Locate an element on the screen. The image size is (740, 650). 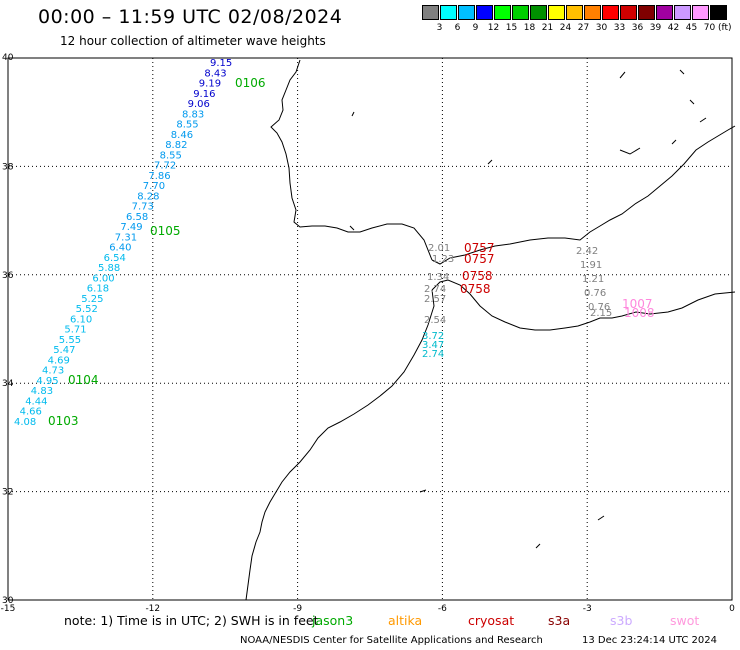
cryosat-swh-value: 2.01 is located at coordinates (439, 248).